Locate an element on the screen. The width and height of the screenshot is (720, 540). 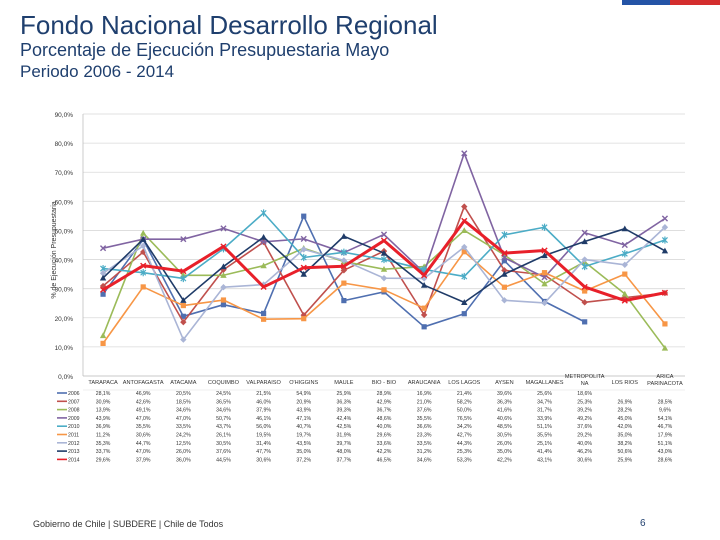
x-tick-label: TARAPACA is located at coordinates (103, 383).